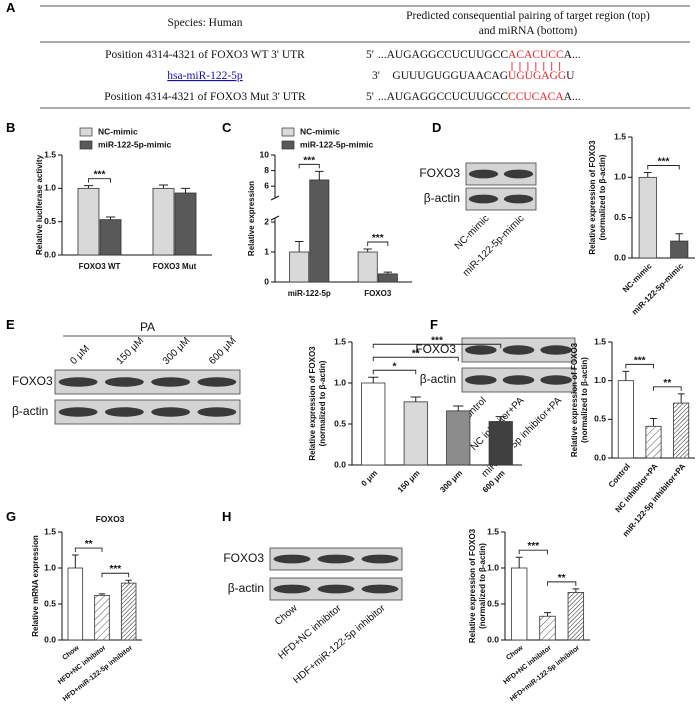  I want to click on sequence-seed: CCUCACA, so click(536, 97).